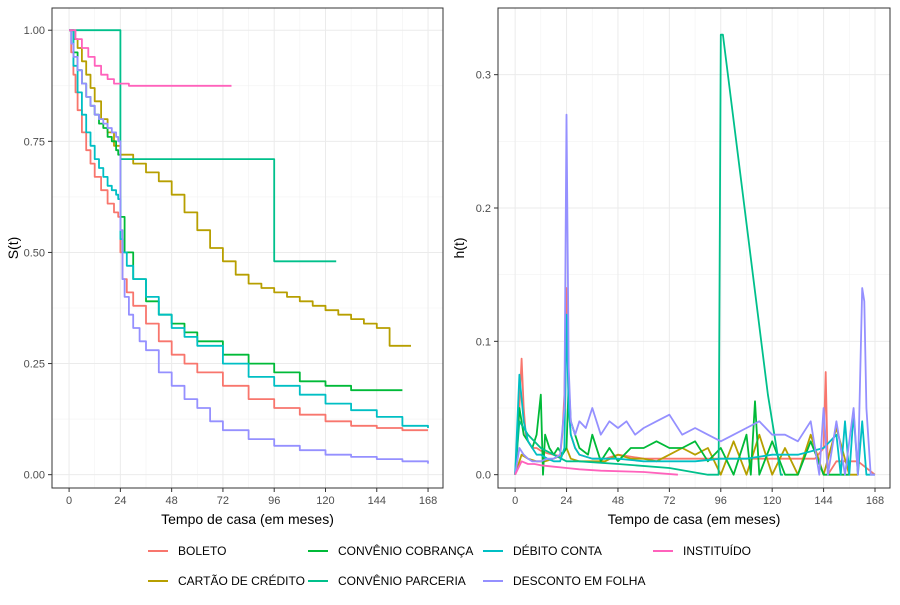  Describe the element at coordinates (483, 76) in the screenshot. I see `hazard-y-tick-label: 0.3` at that location.